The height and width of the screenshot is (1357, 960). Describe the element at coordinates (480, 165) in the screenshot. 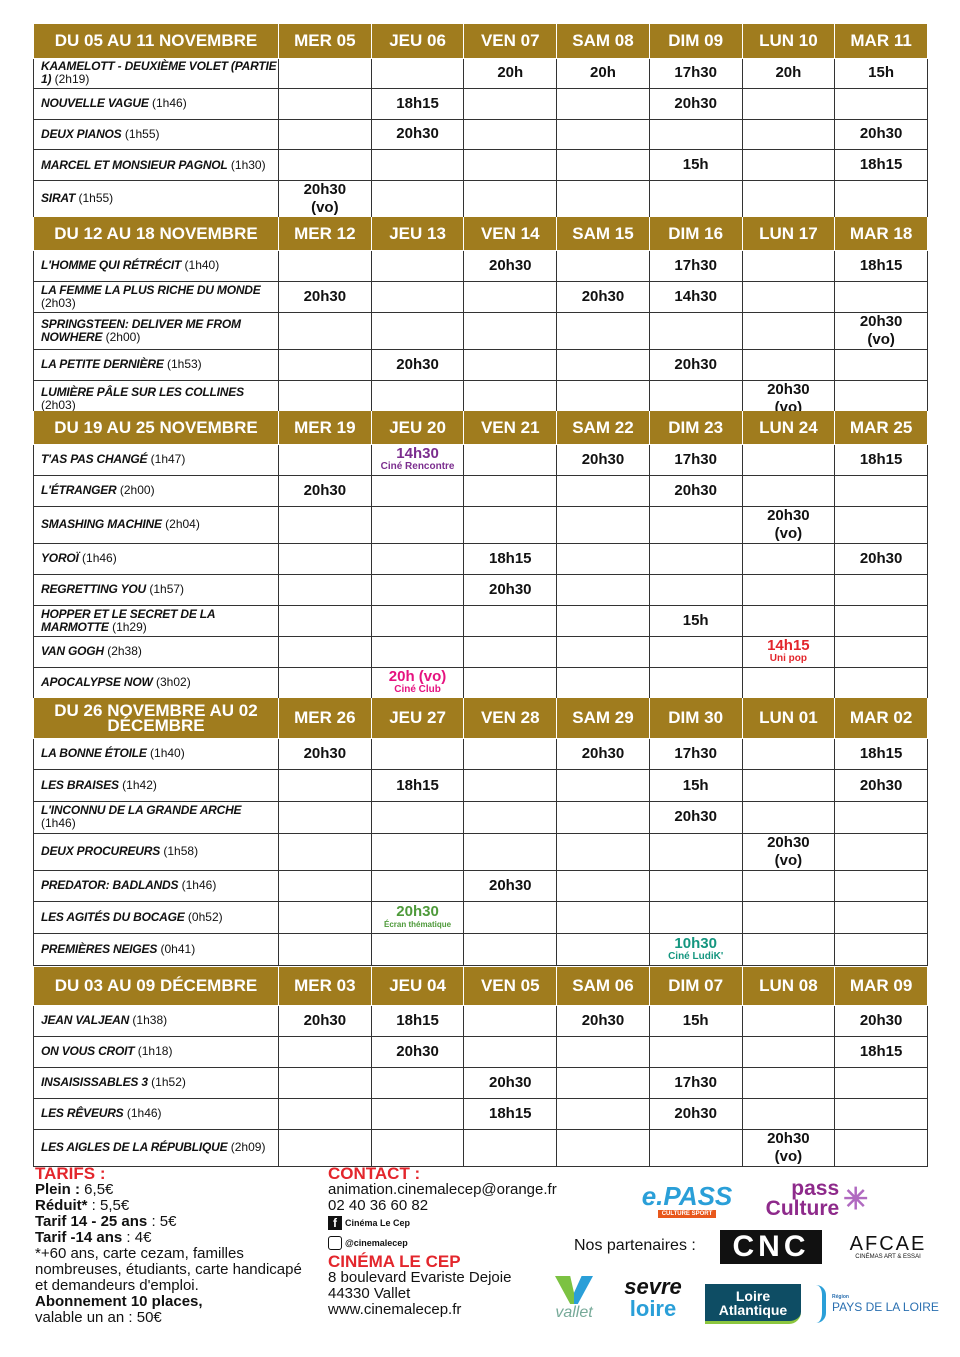

I see `film-row: MARCEL ET MONSIEUR PAGNOL (1h30) 15h 18h15` at that location.